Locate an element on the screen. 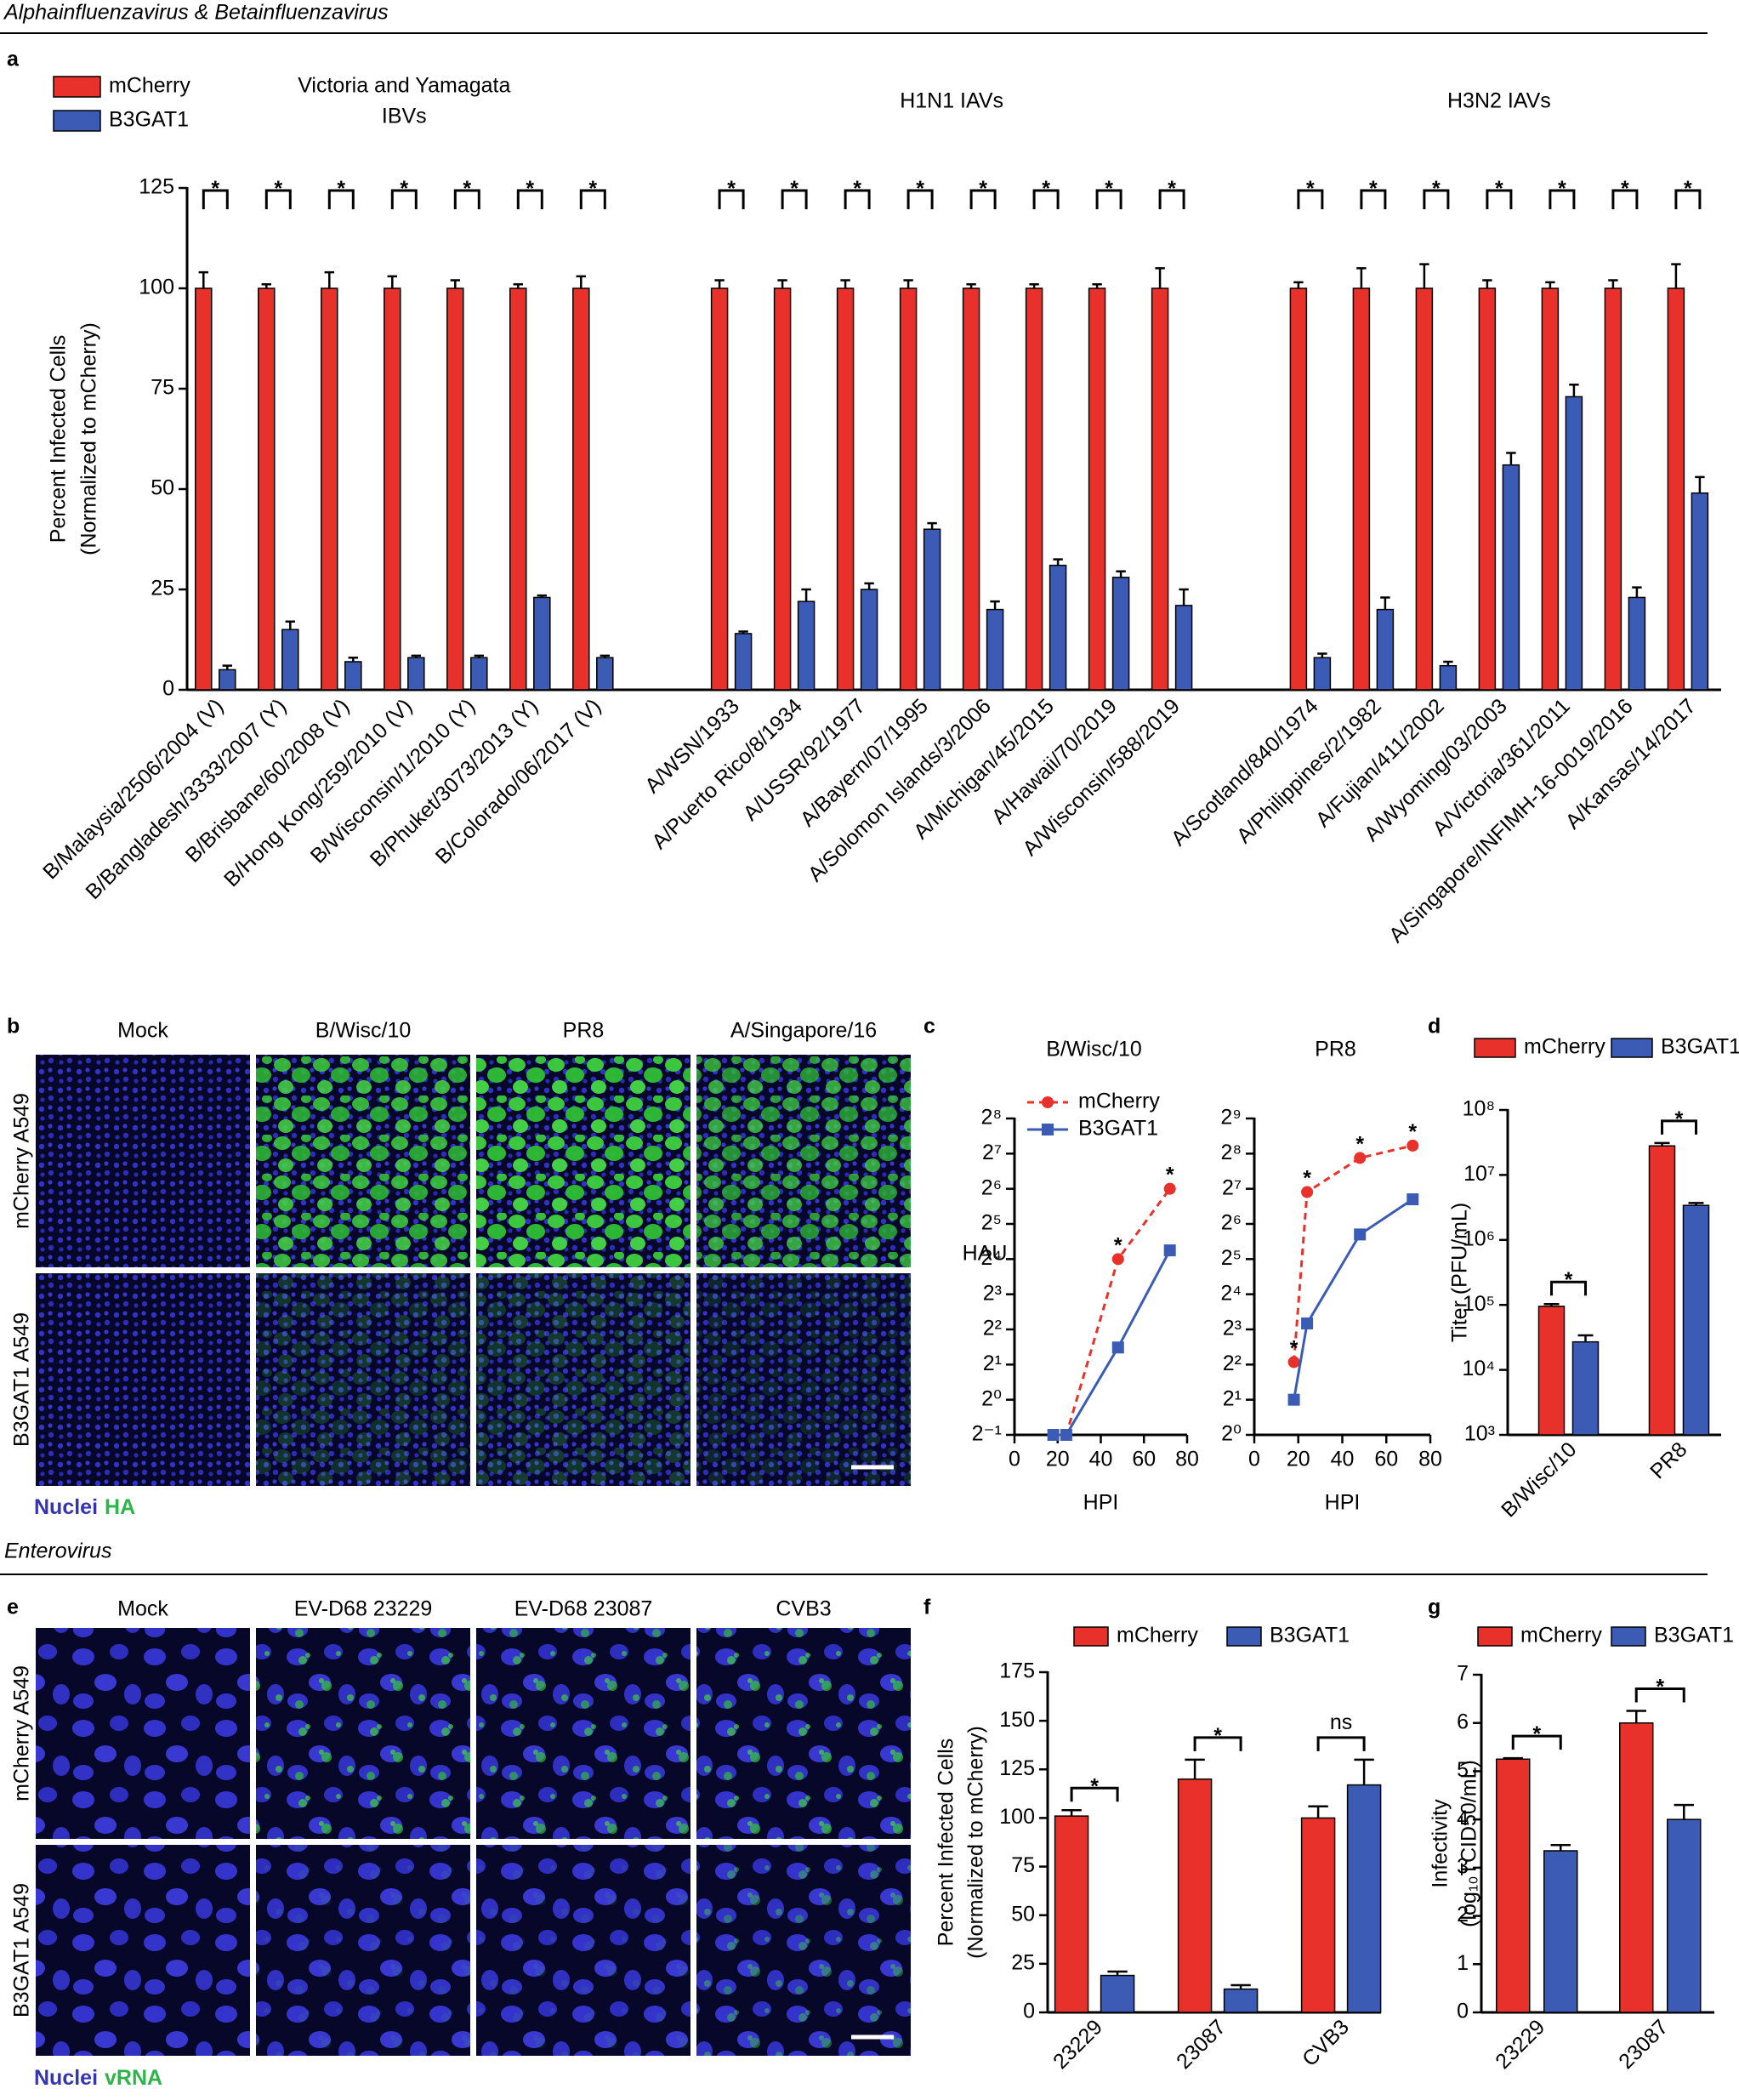 The height and width of the screenshot is (2100, 1739). y-tick-label: 50 is located at coordinates (162, 488).